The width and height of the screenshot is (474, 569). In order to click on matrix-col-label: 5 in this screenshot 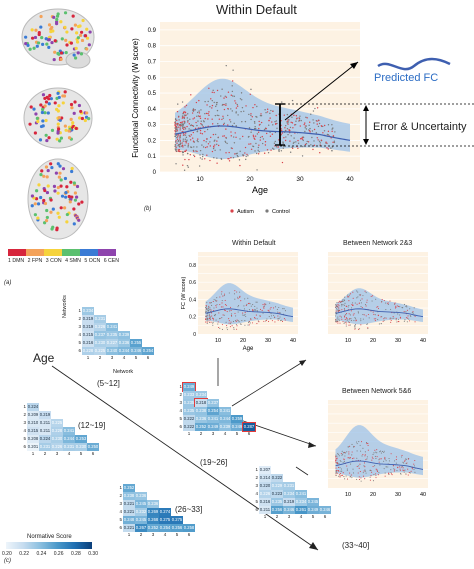, I will do `click(237, 433)`.